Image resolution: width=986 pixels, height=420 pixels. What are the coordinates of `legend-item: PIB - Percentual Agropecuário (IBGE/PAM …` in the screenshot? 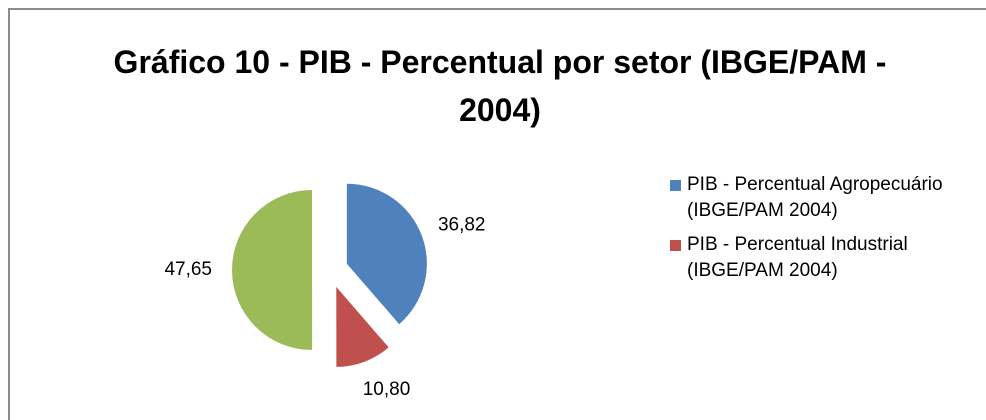 It's located at (823, 198).